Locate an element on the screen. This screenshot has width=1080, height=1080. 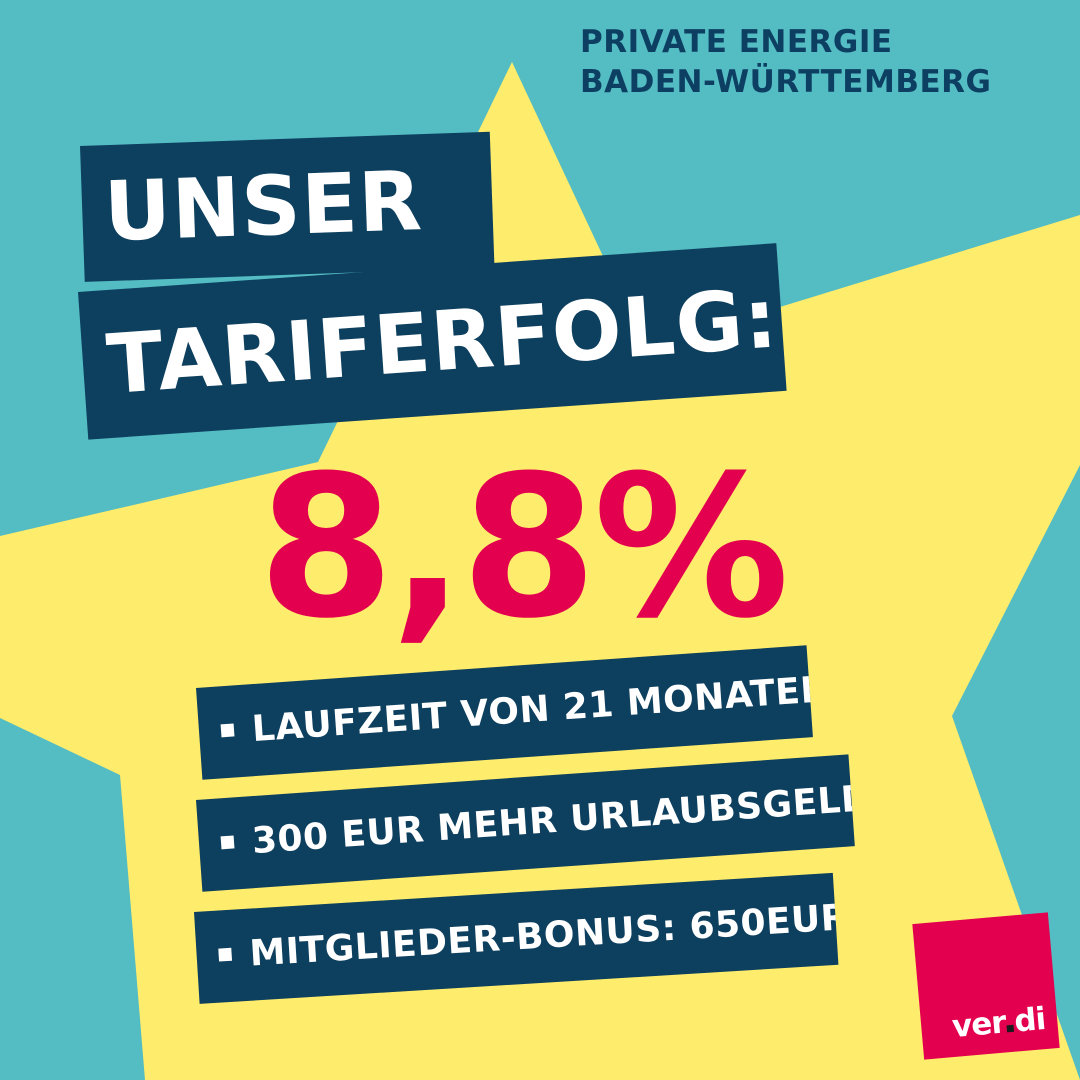
organization-name: PRIVATE ENERGIE BADEN-WÜRTTEMBERG is located at coordinates (785, 62).